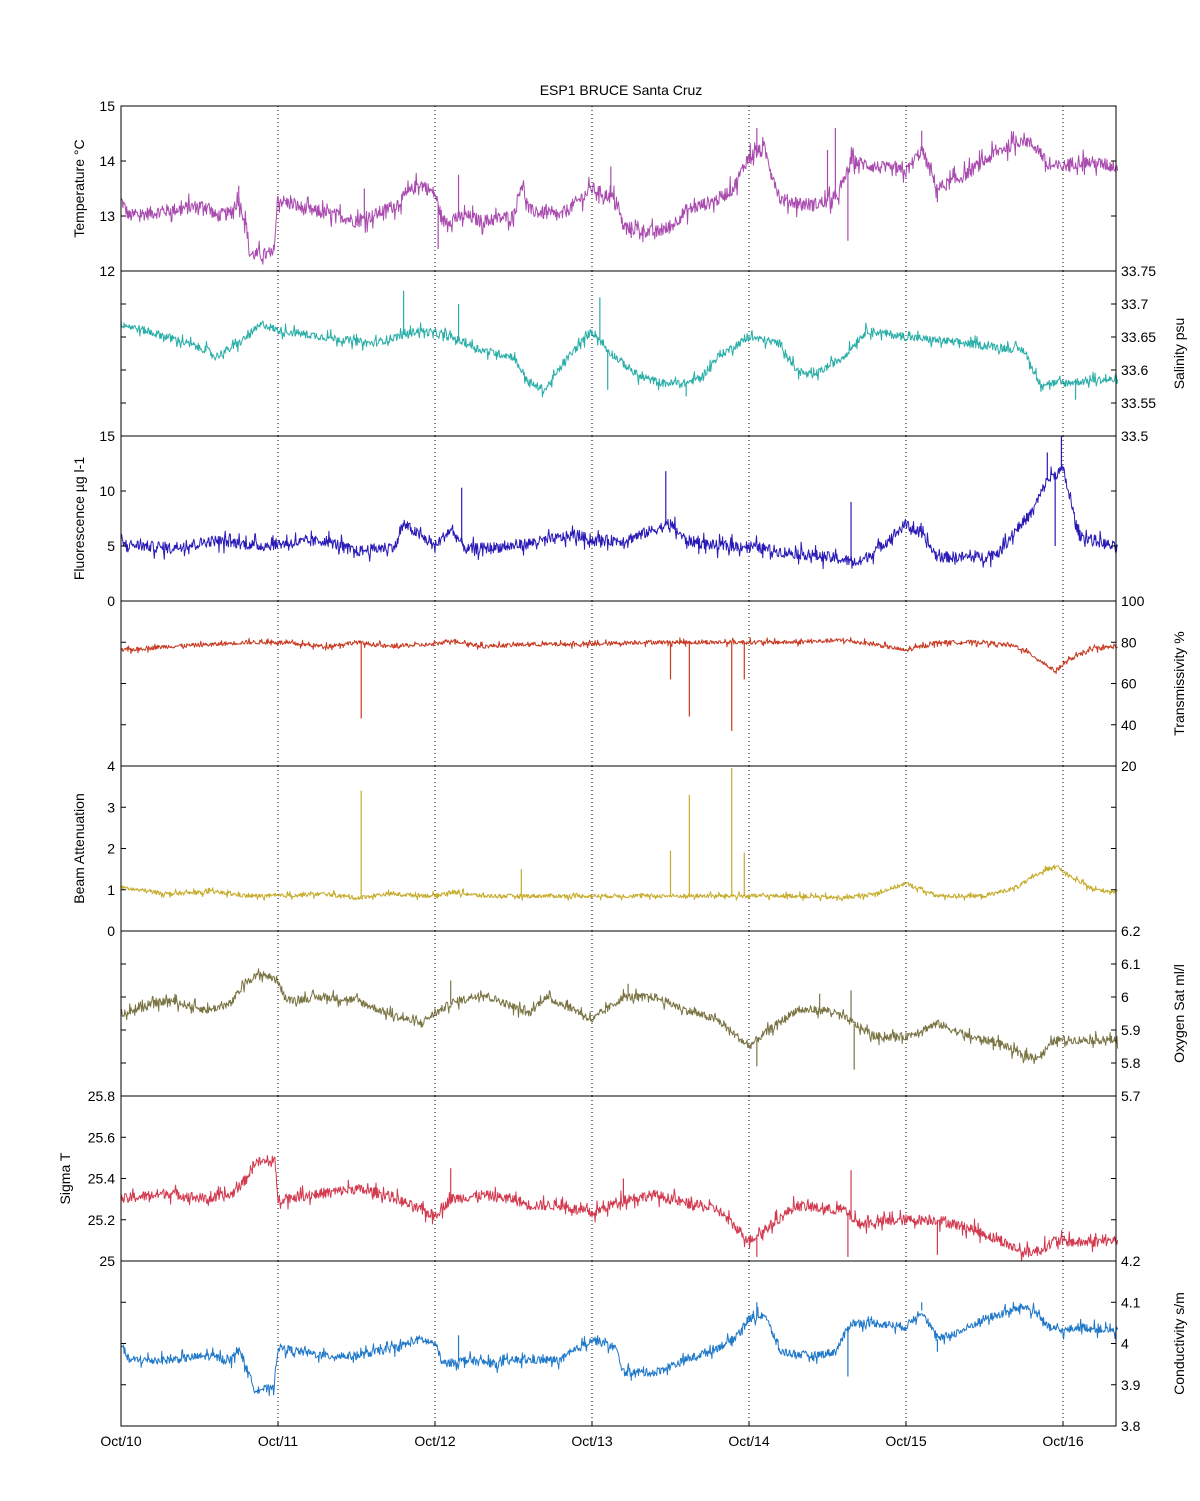  What do you see at coordinates (65, 1178) in the screenshot?
I see `y-axis-label-sigma_t: Sigma T` at bounding box center [65, 1178].